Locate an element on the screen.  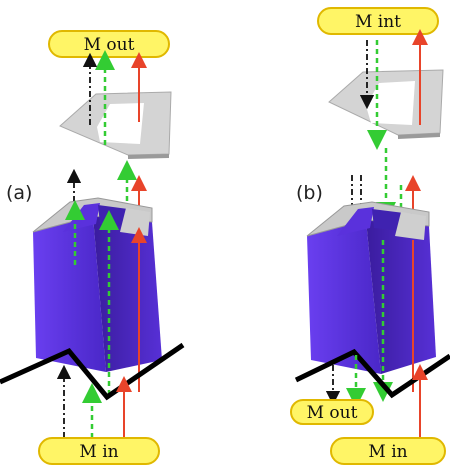
panel-b-top-port: M int is located at coordinates (378, 21).